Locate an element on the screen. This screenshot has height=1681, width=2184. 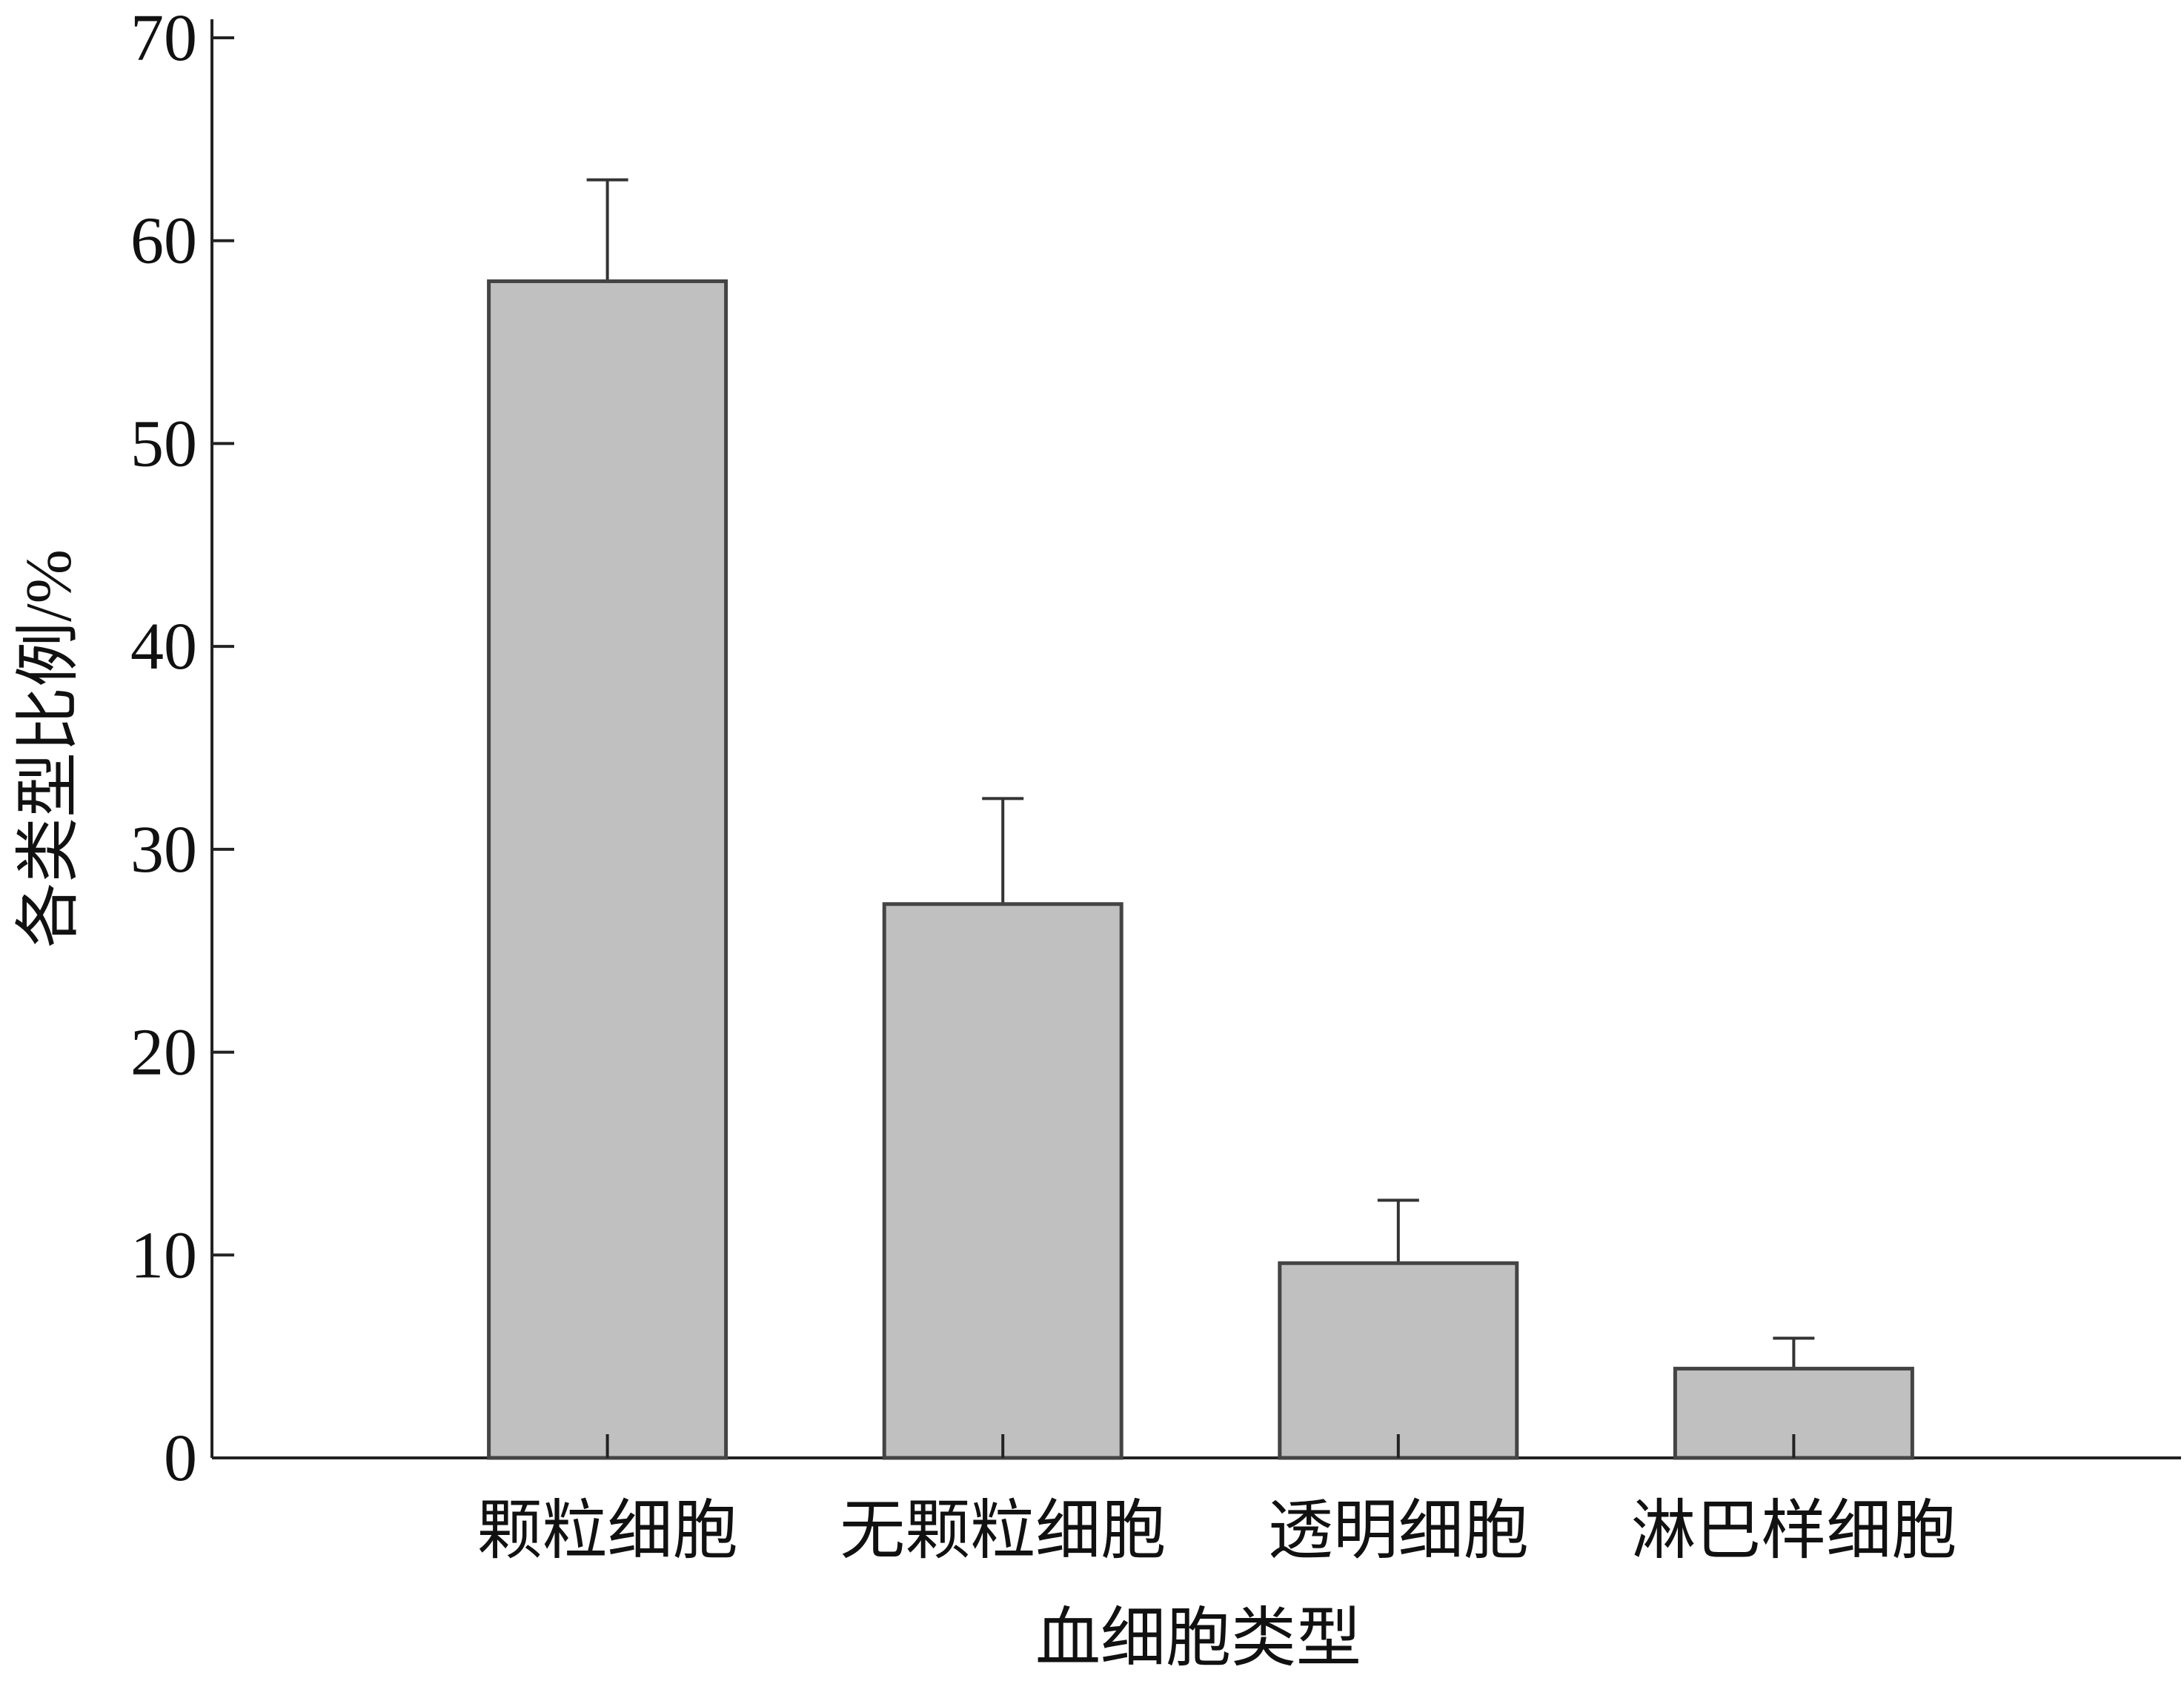
y-tick-label: 20 is located at coordinates (164, 1053).